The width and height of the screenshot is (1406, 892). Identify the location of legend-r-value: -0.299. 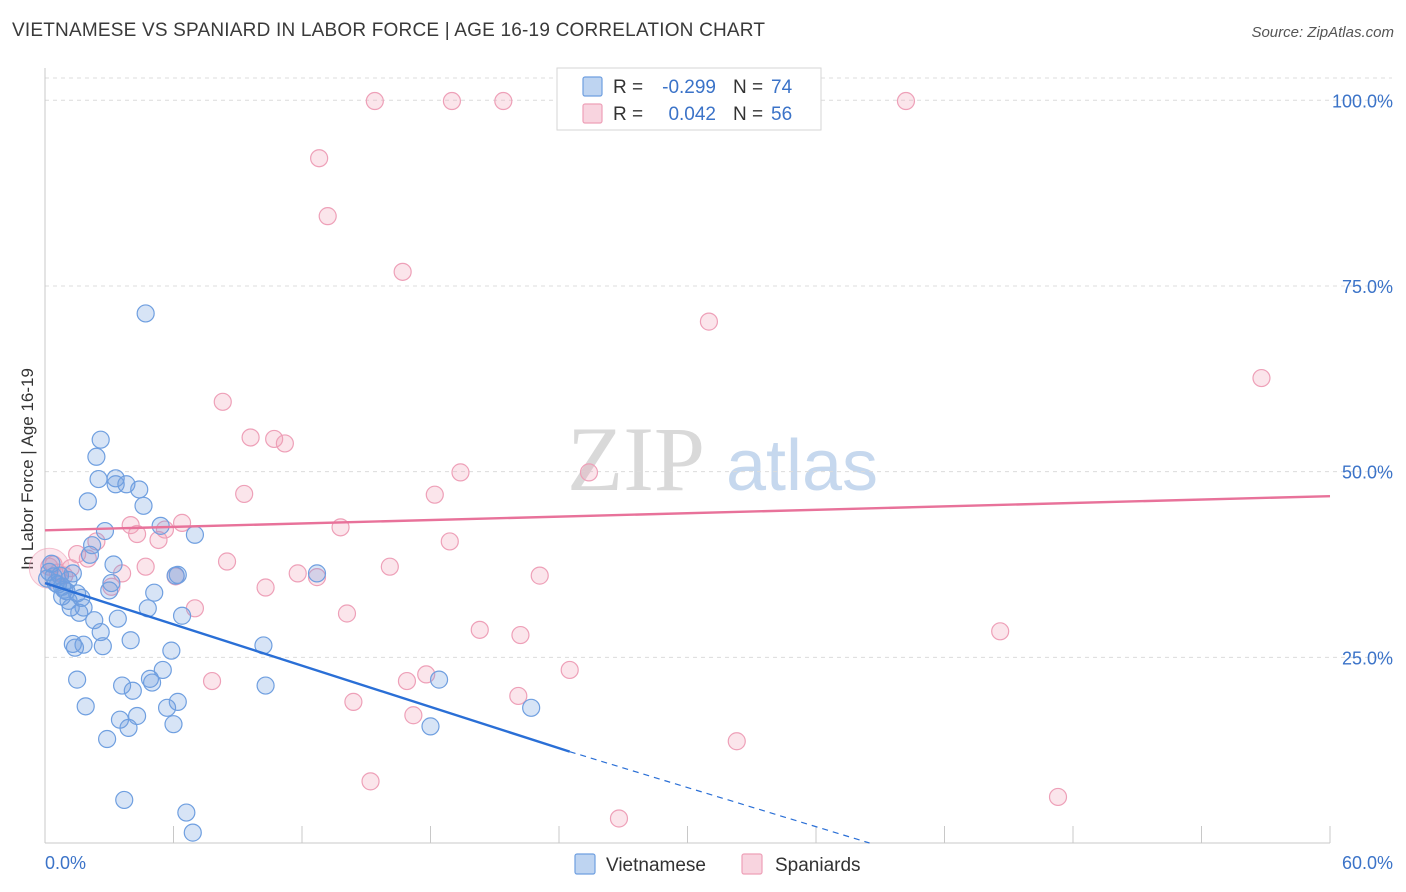
(689, 87).